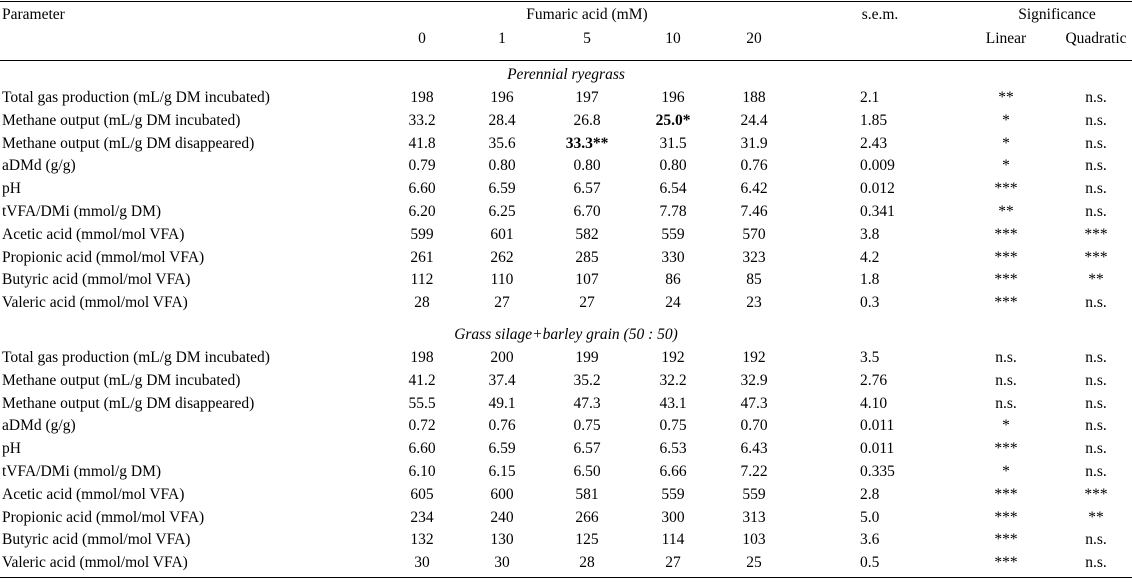 Image resolution: width=1132 pixels, height=583 pixels. I want to click on table-cell-quadratic: ***, so click(1096, 494).